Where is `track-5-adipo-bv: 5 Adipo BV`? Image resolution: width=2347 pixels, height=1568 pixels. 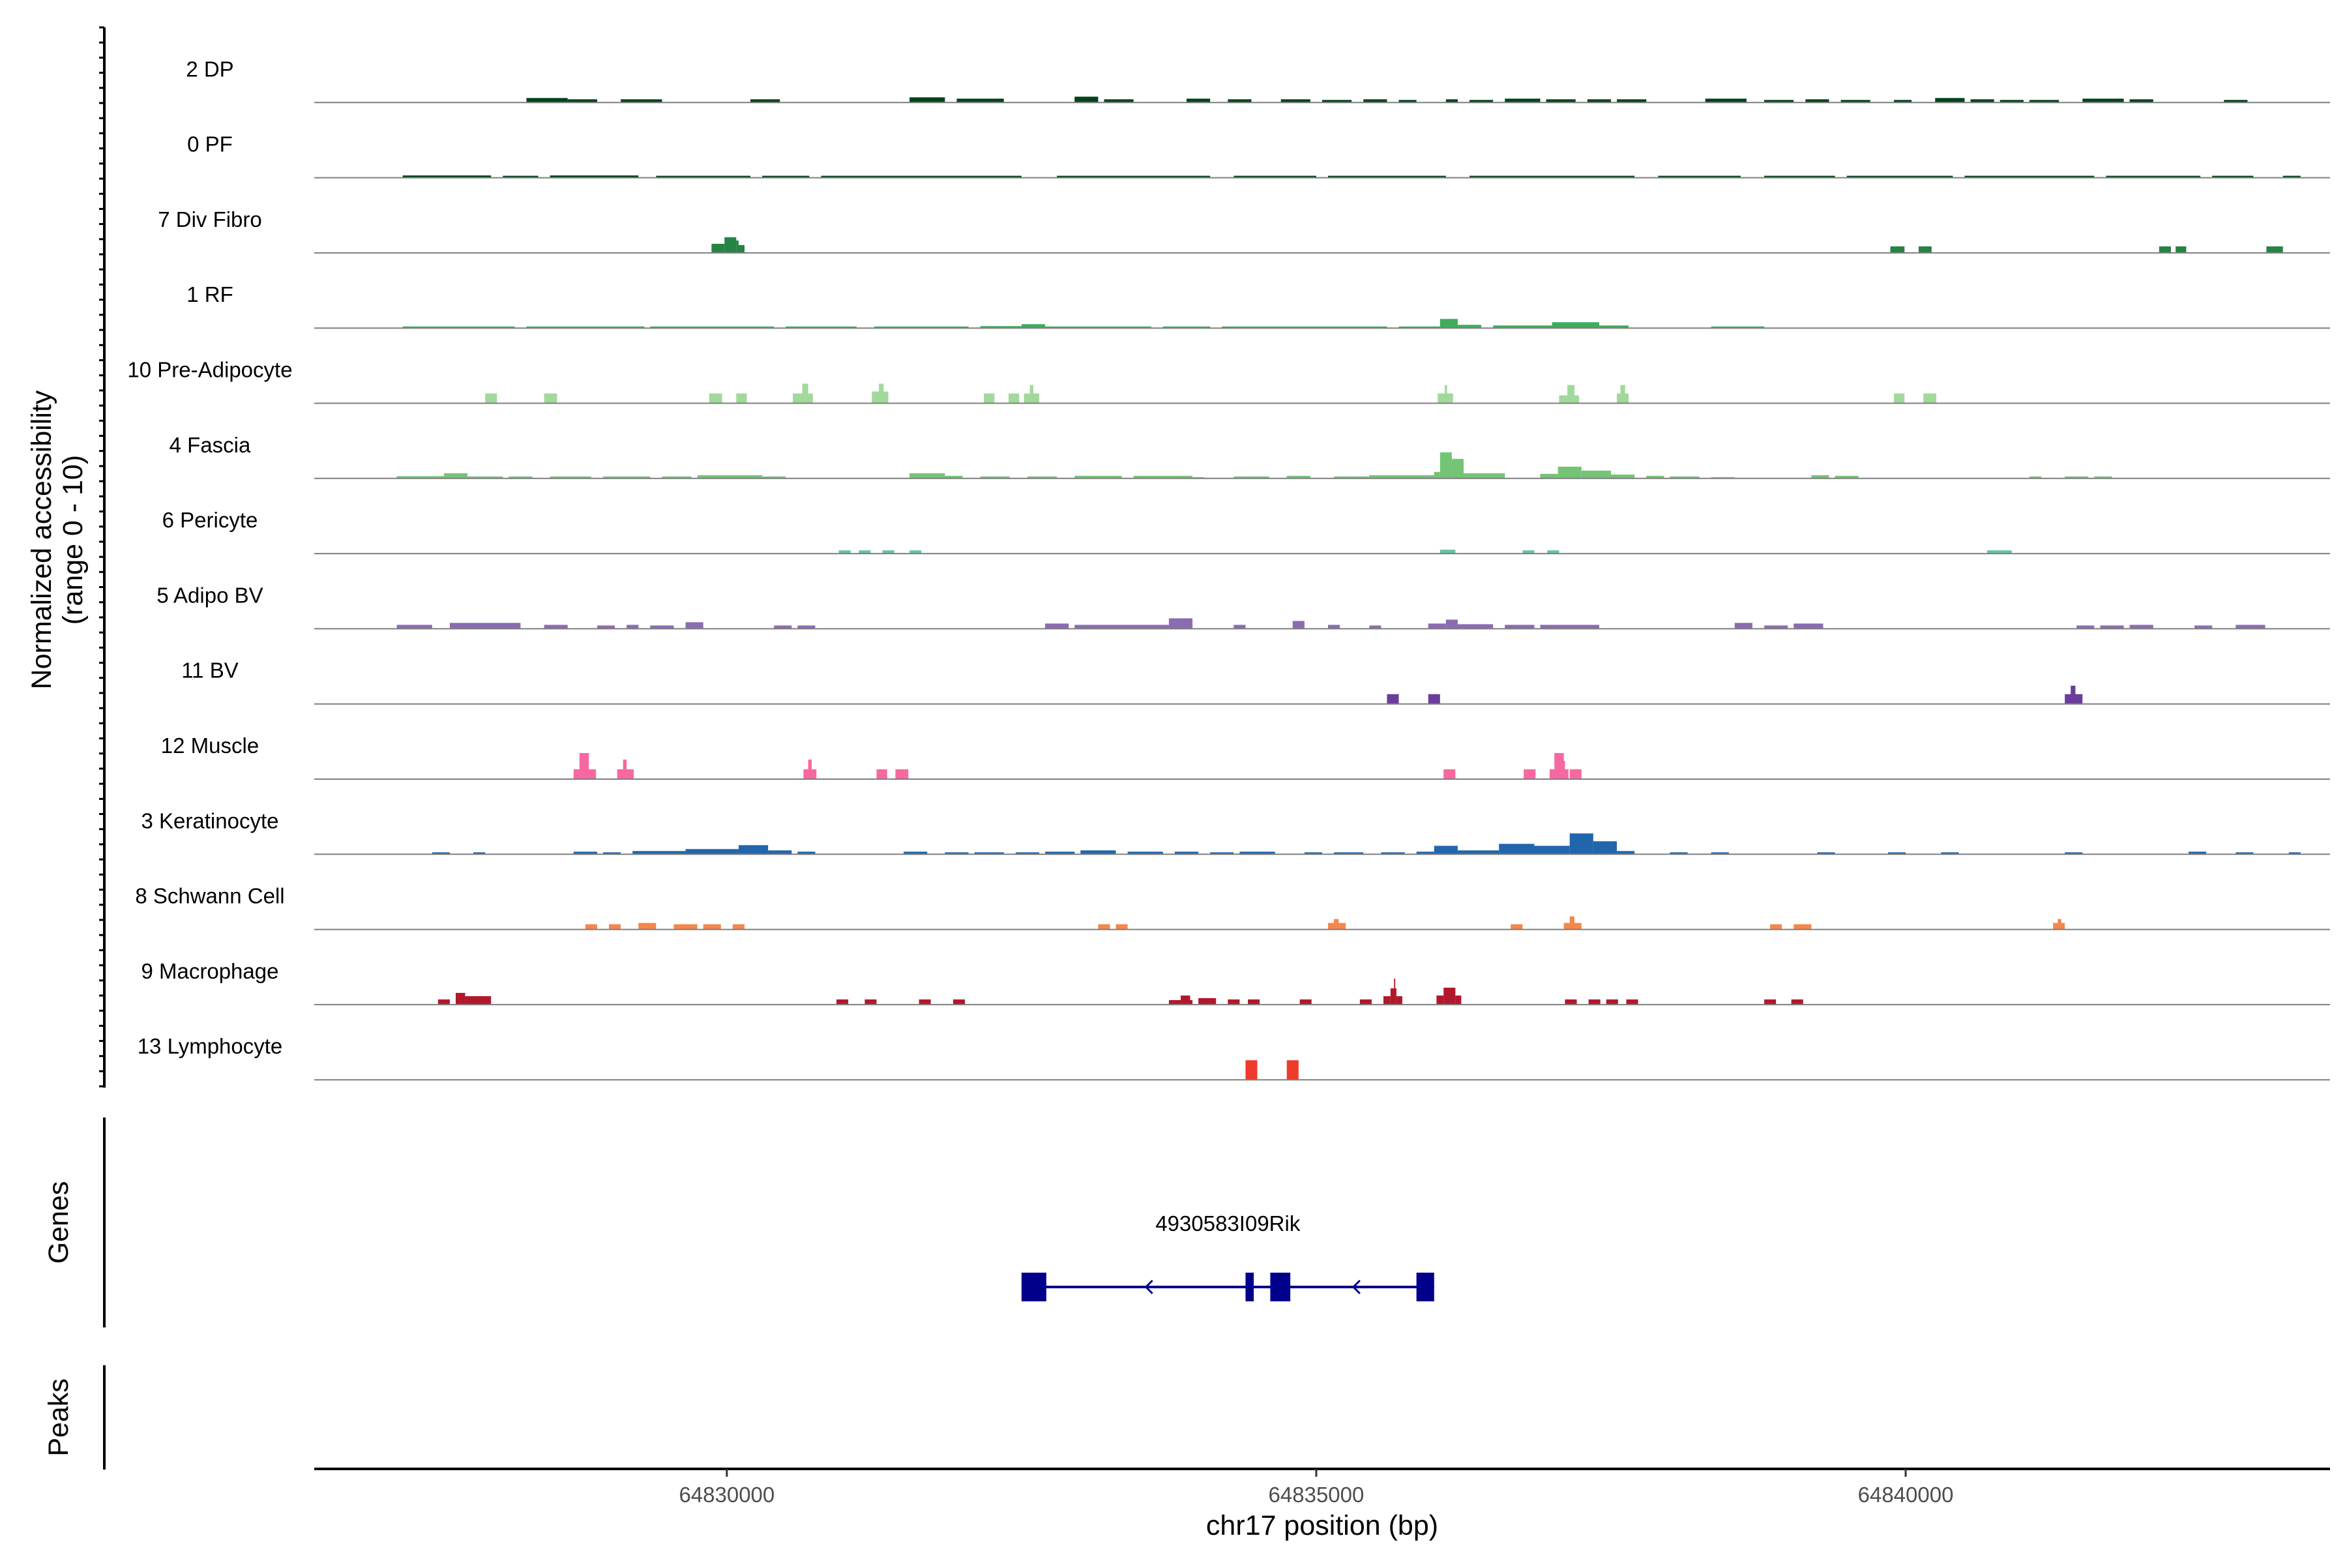 track-5-adipo-bv: 5 Adipo BV is located at coordinates (1243, 607).